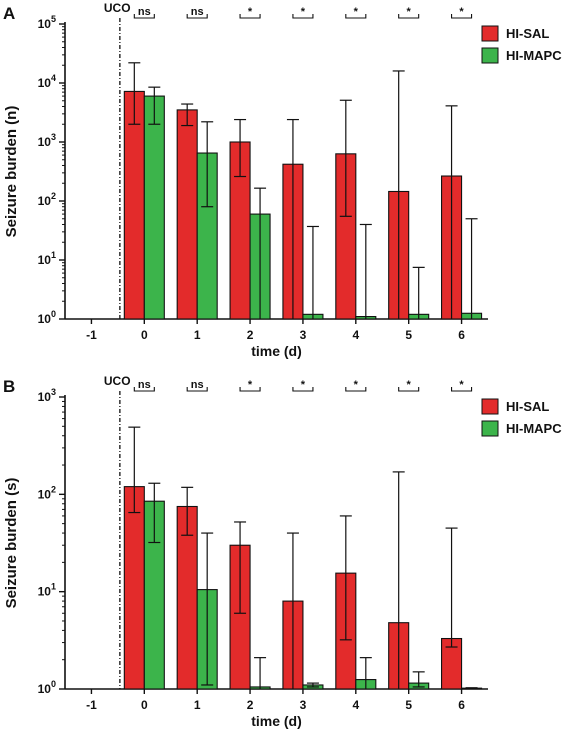 The height and width of the screenshot is (732, 567). What do you see at coordinates (11, 172) in the screenshot?
I see `y-axis-label: Seizure burden (n)` at bounding box center [11, 172].